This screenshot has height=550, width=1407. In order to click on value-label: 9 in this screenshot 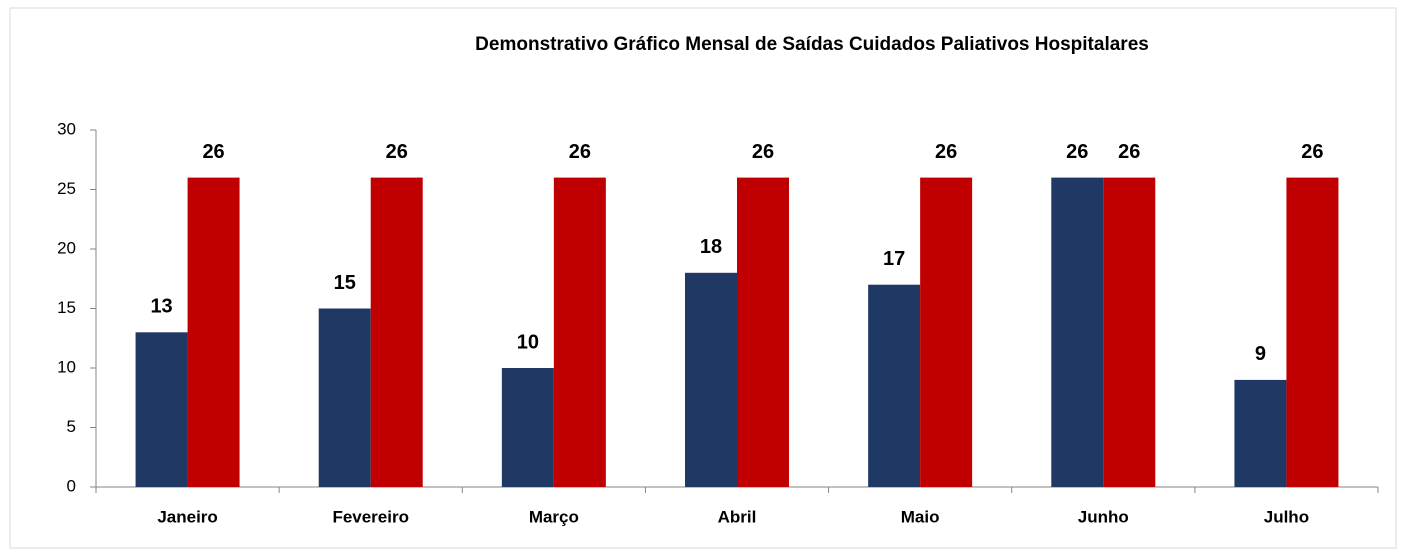, I will do `click(1260, 354)`.